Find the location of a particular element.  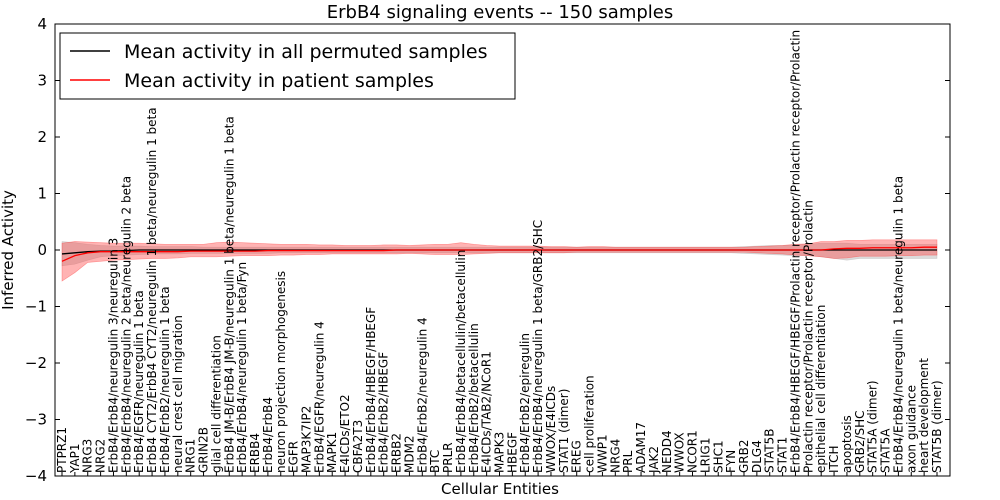

x-tick-label: ErbB4/EGFR/neuregulin 1 beta is located at coordinates (139, 381).